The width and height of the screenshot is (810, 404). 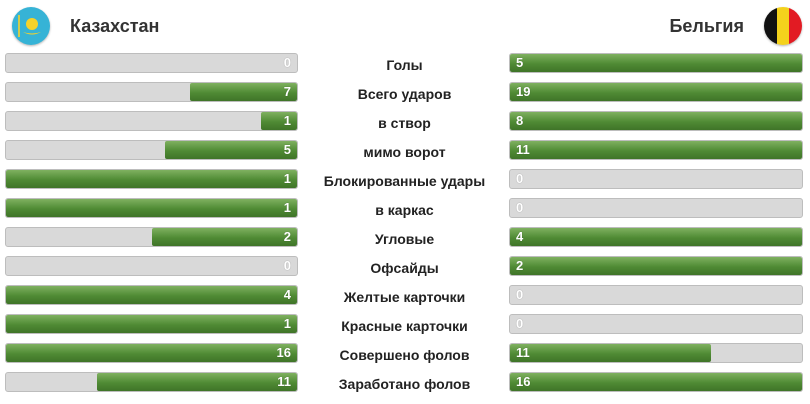 I want to click on stat-row: 11 Заработано фолов 16, so click(x=405, y=384).